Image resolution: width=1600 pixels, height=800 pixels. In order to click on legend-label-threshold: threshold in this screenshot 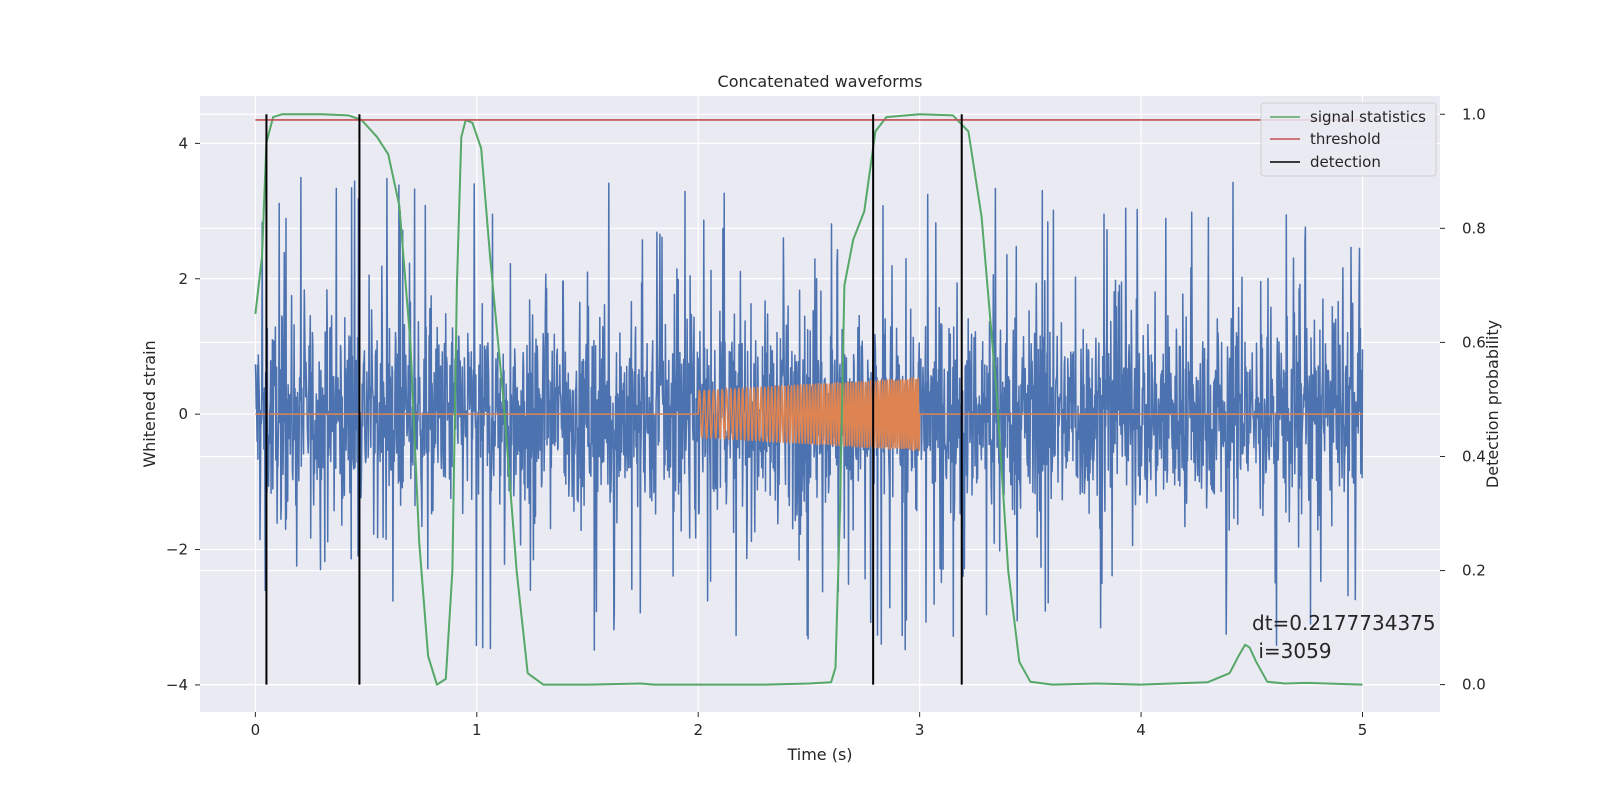, I will do `click(1345, 139)`.